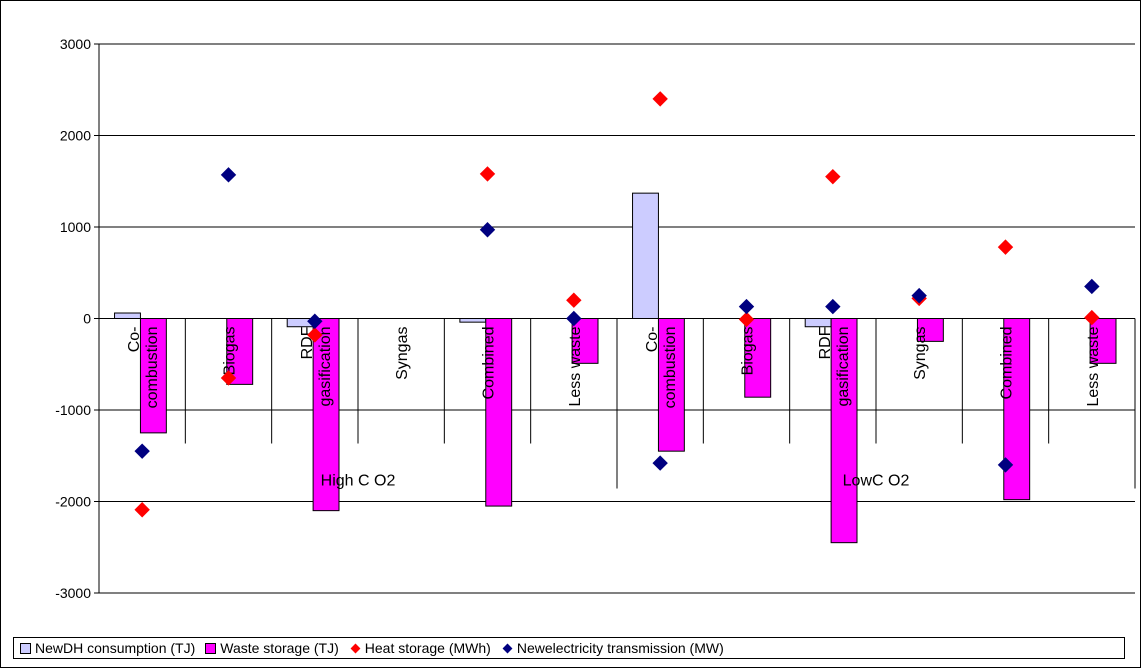  I want to click on legend-label: Heat storage (MWh), so click(427, 648).